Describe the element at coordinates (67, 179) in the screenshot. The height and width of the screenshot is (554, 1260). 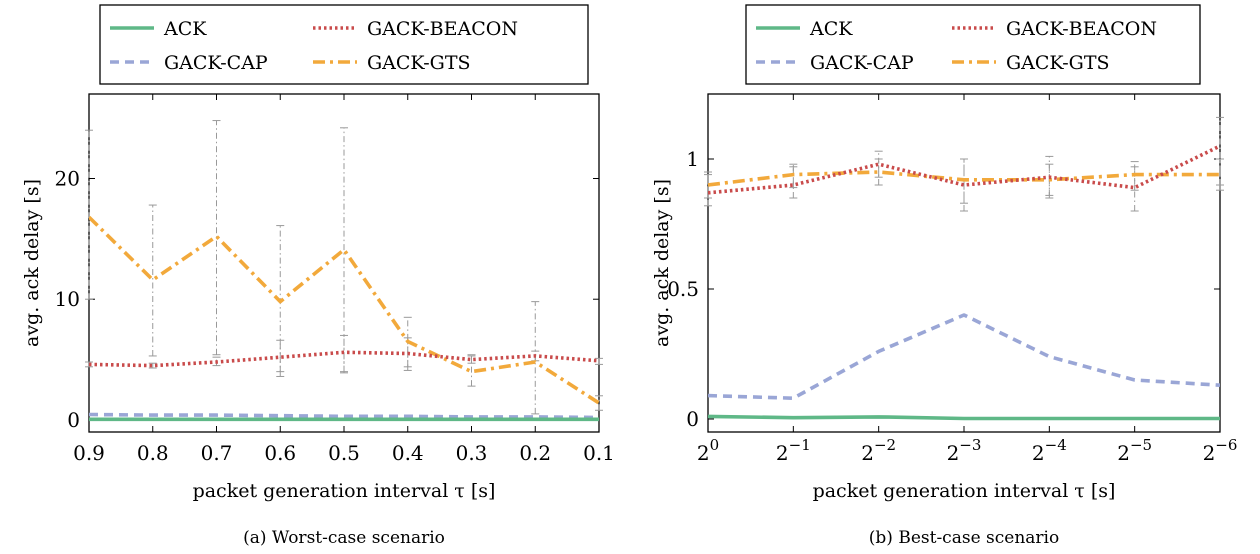
I see `y-tick-label: 20` at that location.